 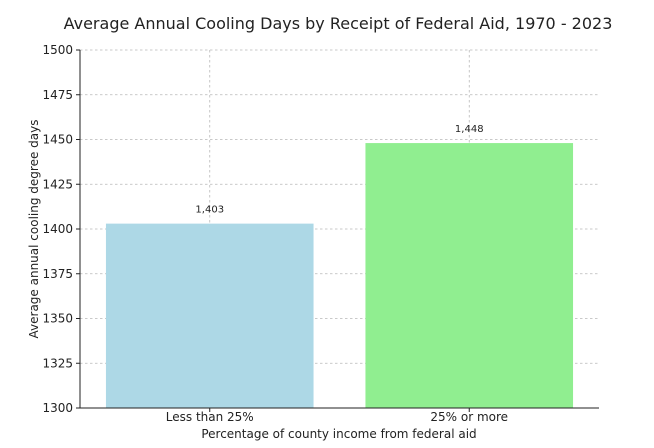 I want to click on y-tick-label: 1450, so click(x=57, y=140).